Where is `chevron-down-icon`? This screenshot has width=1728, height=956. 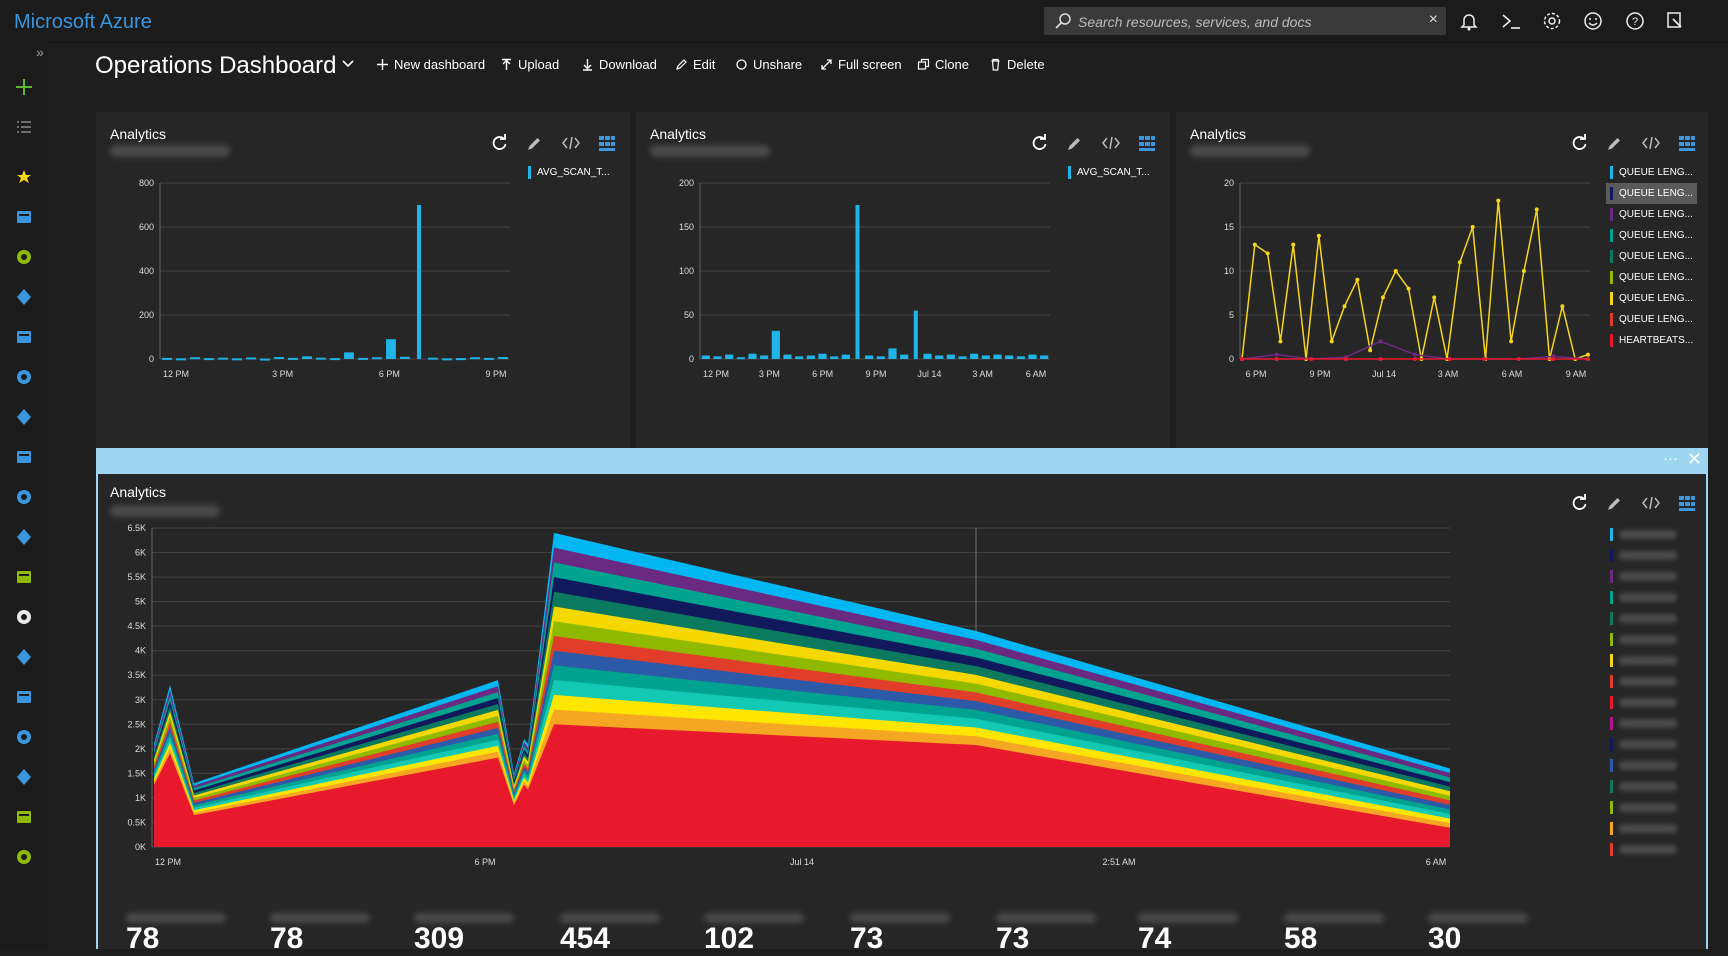 chevron-down-icon is located at coordinates (348, 64).